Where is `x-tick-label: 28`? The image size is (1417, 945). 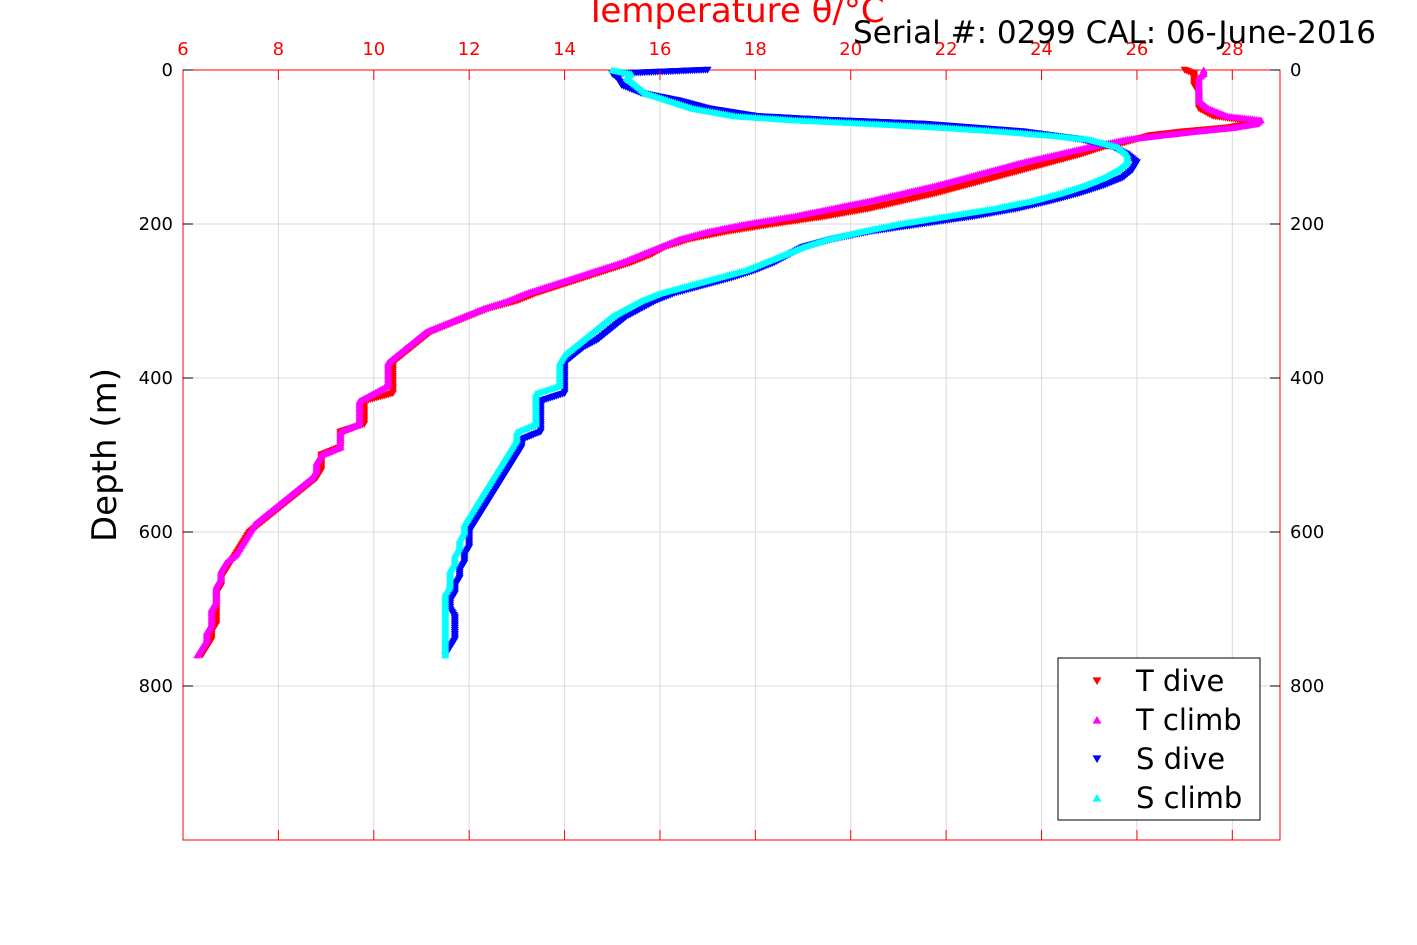
x-tick-label: 28 is located at coordinates (1232, 49).